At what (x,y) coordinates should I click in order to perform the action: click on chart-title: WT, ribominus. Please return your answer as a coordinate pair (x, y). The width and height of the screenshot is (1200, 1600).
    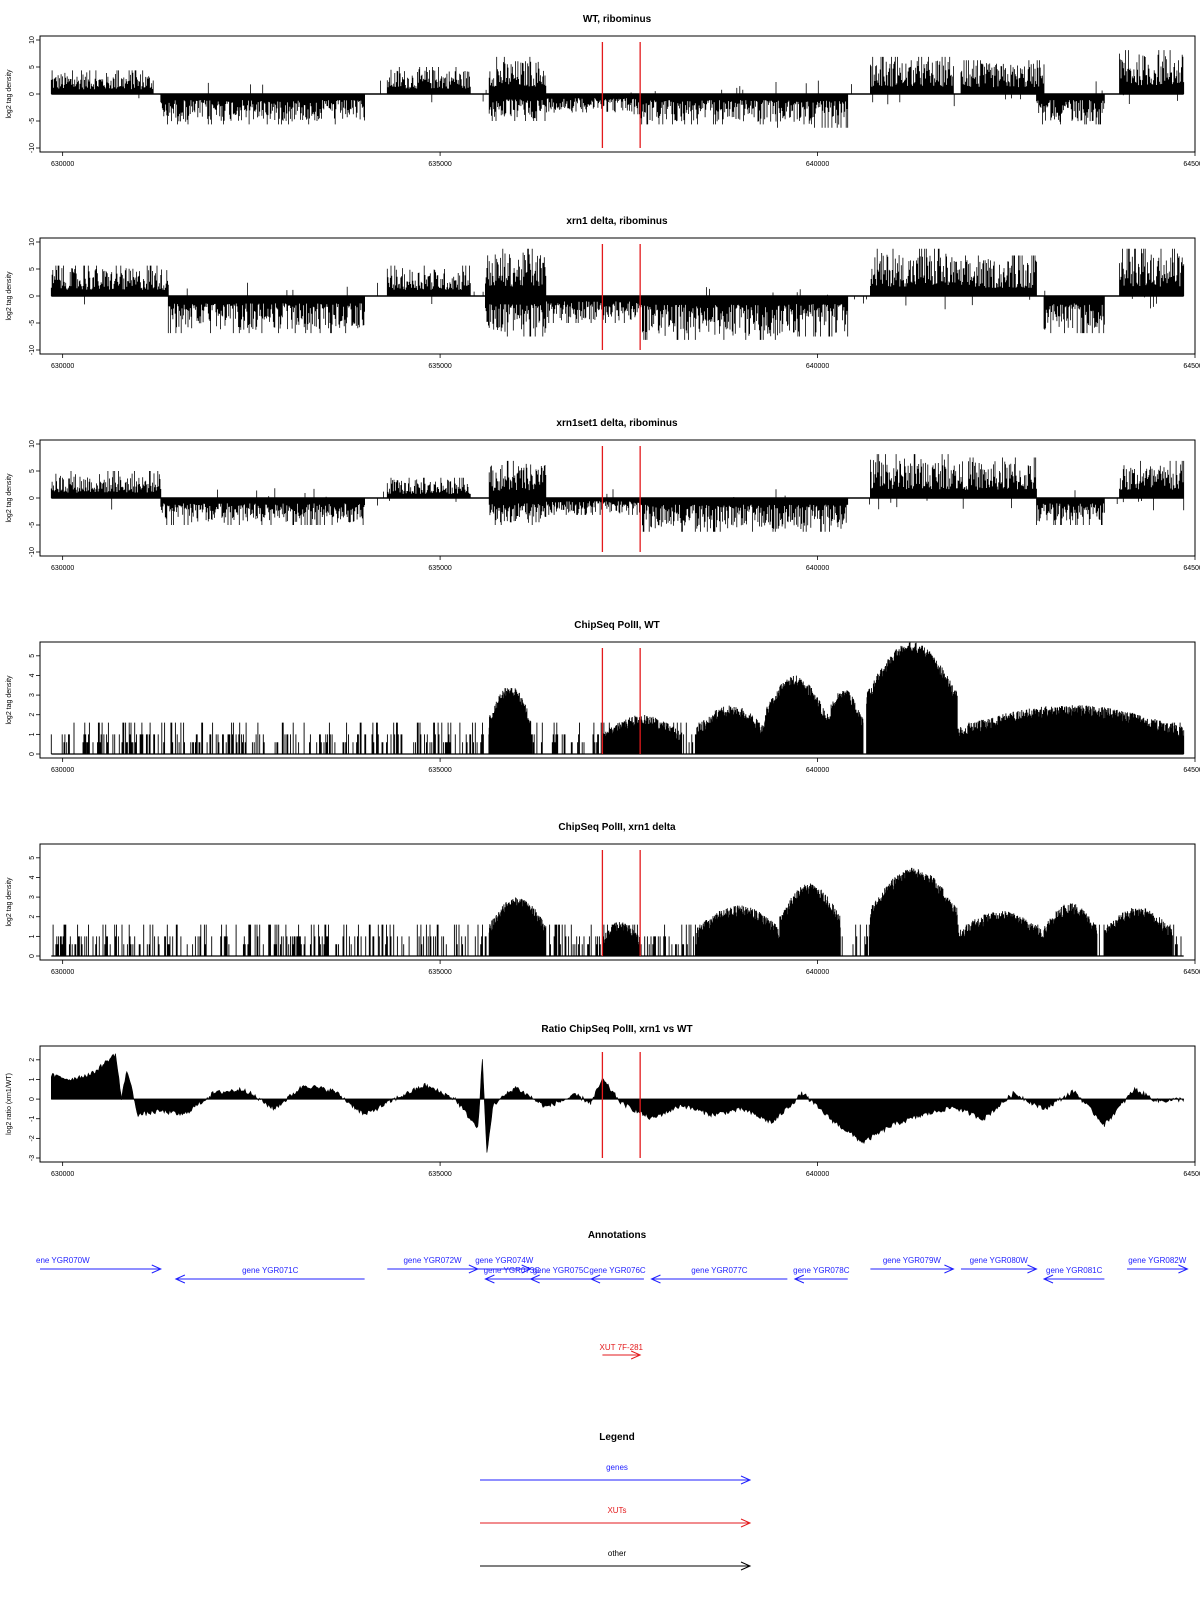
    Looking at the image, I should click on (617, 19).